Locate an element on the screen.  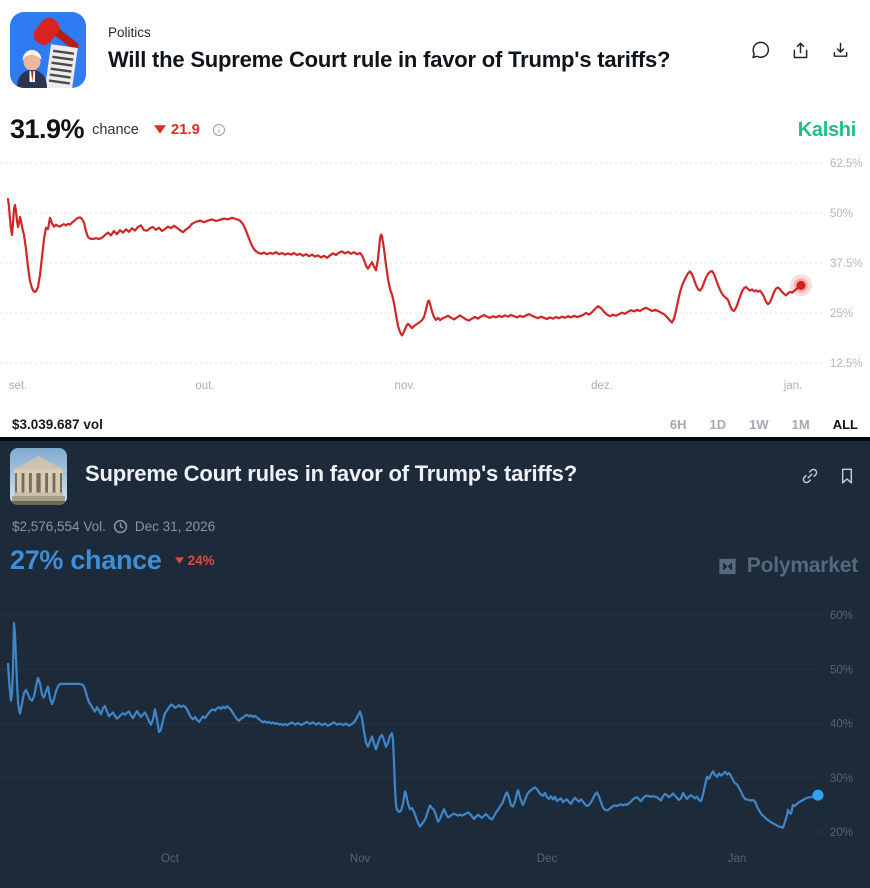
x-axis-label: dez. is located at coordinates (602, 386).